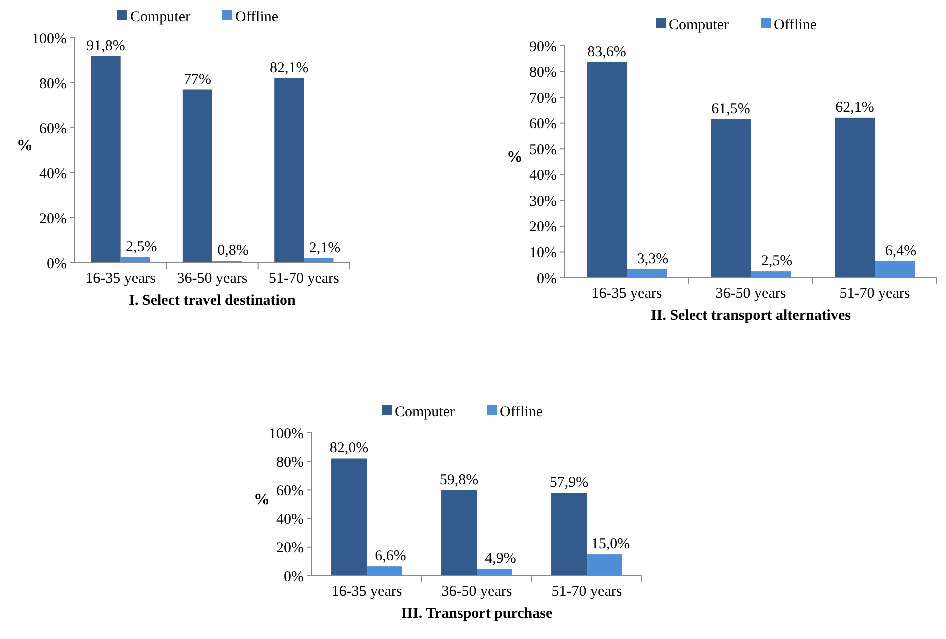 The width and height of the screenshot is (946, 639). What do you see at coordinates (349, 448) in the screenshot?
I see `data-label: 82,0%` at bounding box center [349, 448].